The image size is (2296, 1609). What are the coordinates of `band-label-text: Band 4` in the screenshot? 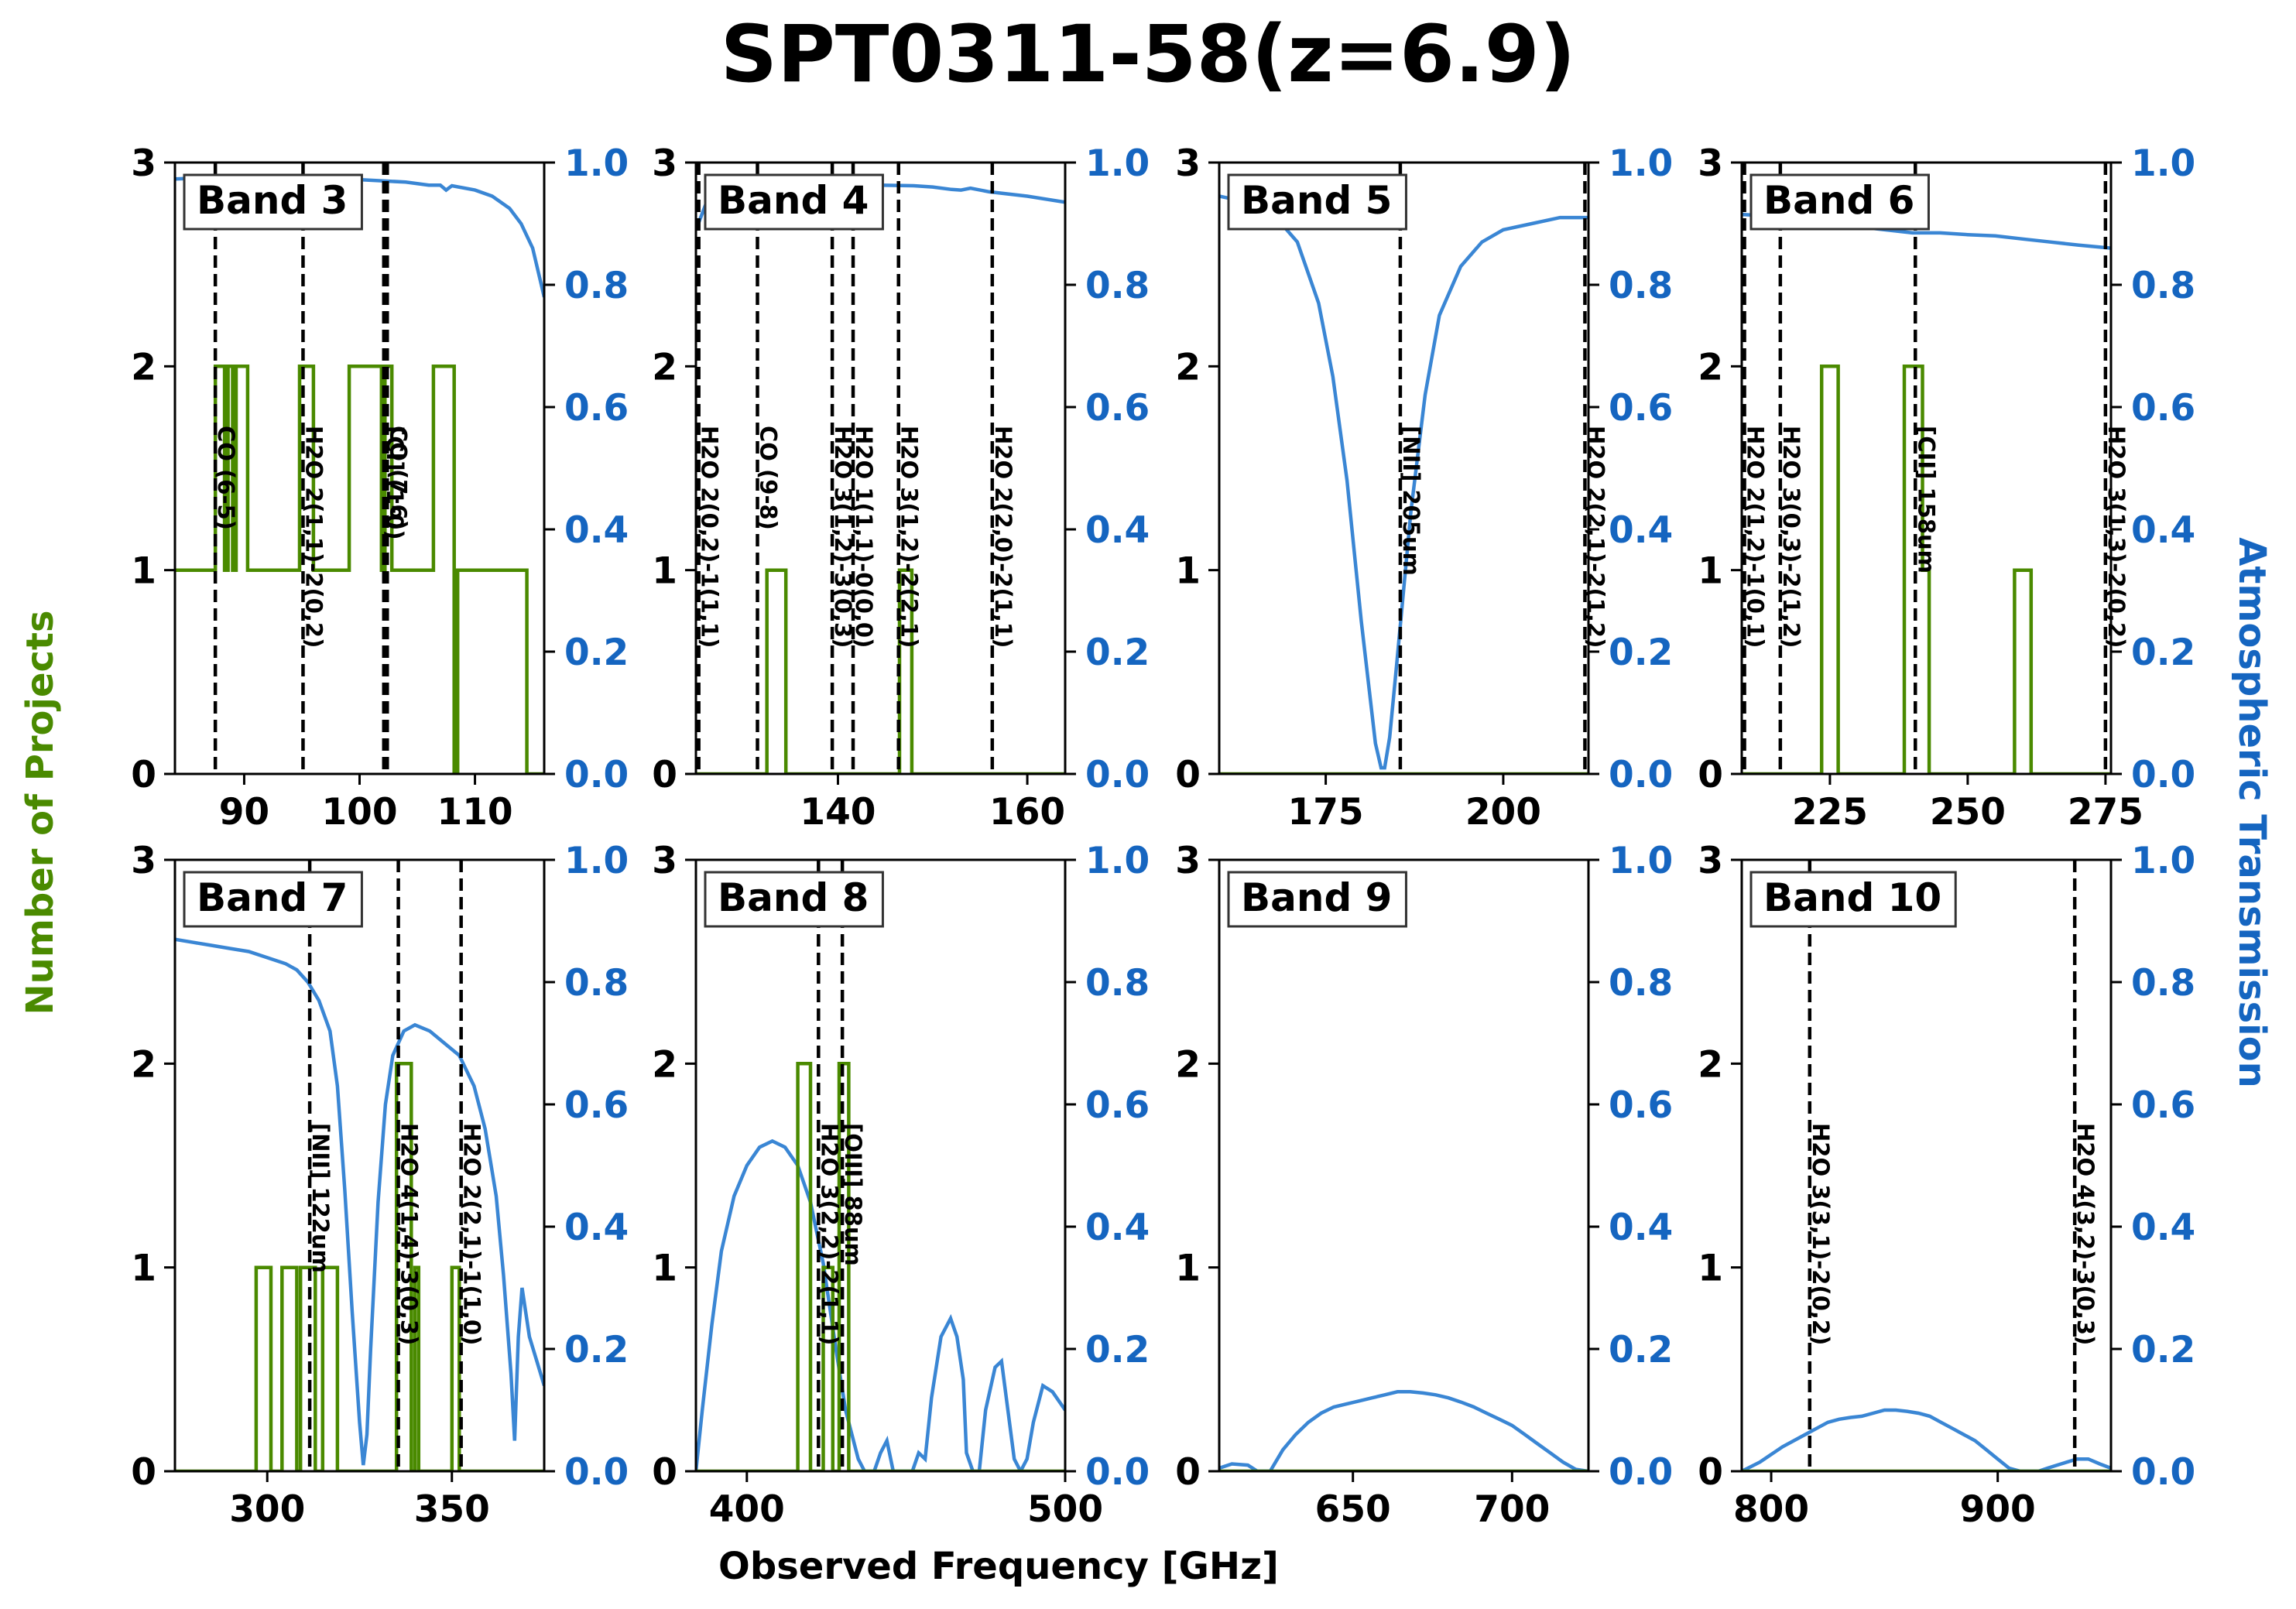 It's located at (794, 200).